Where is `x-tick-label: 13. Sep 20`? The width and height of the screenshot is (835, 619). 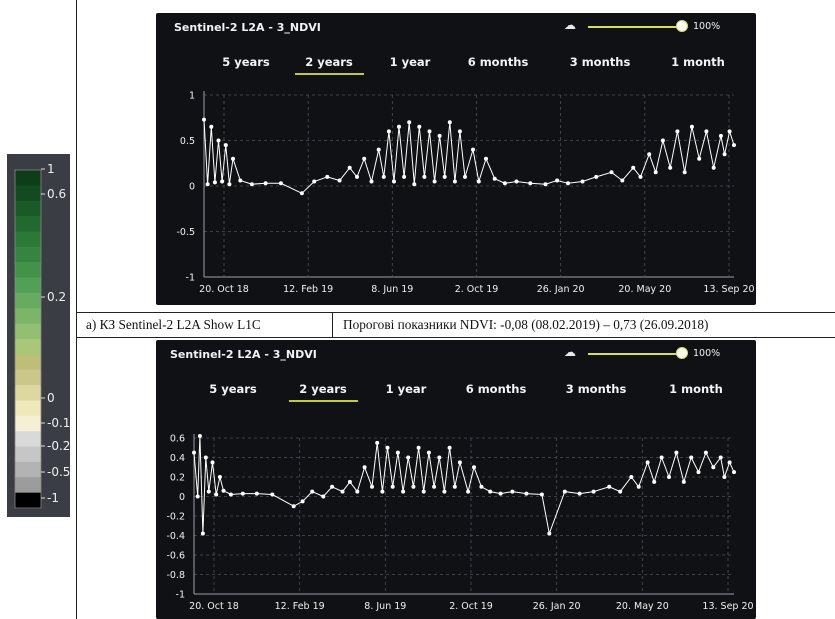 x-tick-label: 13. Sep 20 is located at coordinates (727, 606).